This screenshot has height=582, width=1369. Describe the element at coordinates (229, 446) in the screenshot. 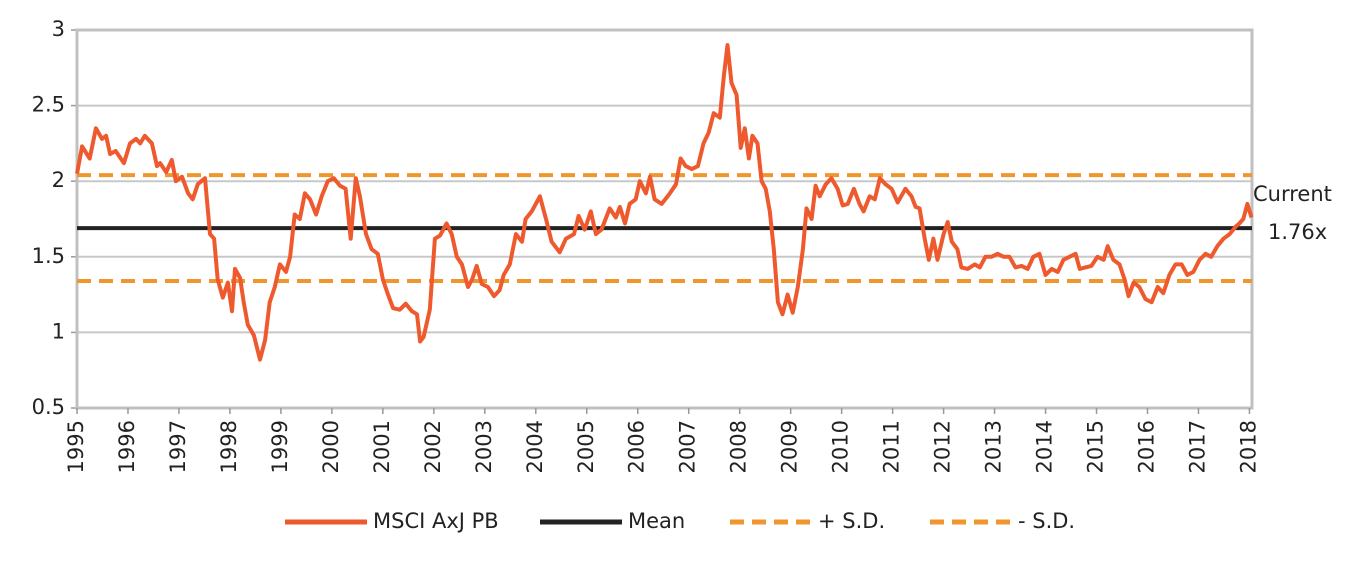

I see `x-tick-label: 1998` at that location.